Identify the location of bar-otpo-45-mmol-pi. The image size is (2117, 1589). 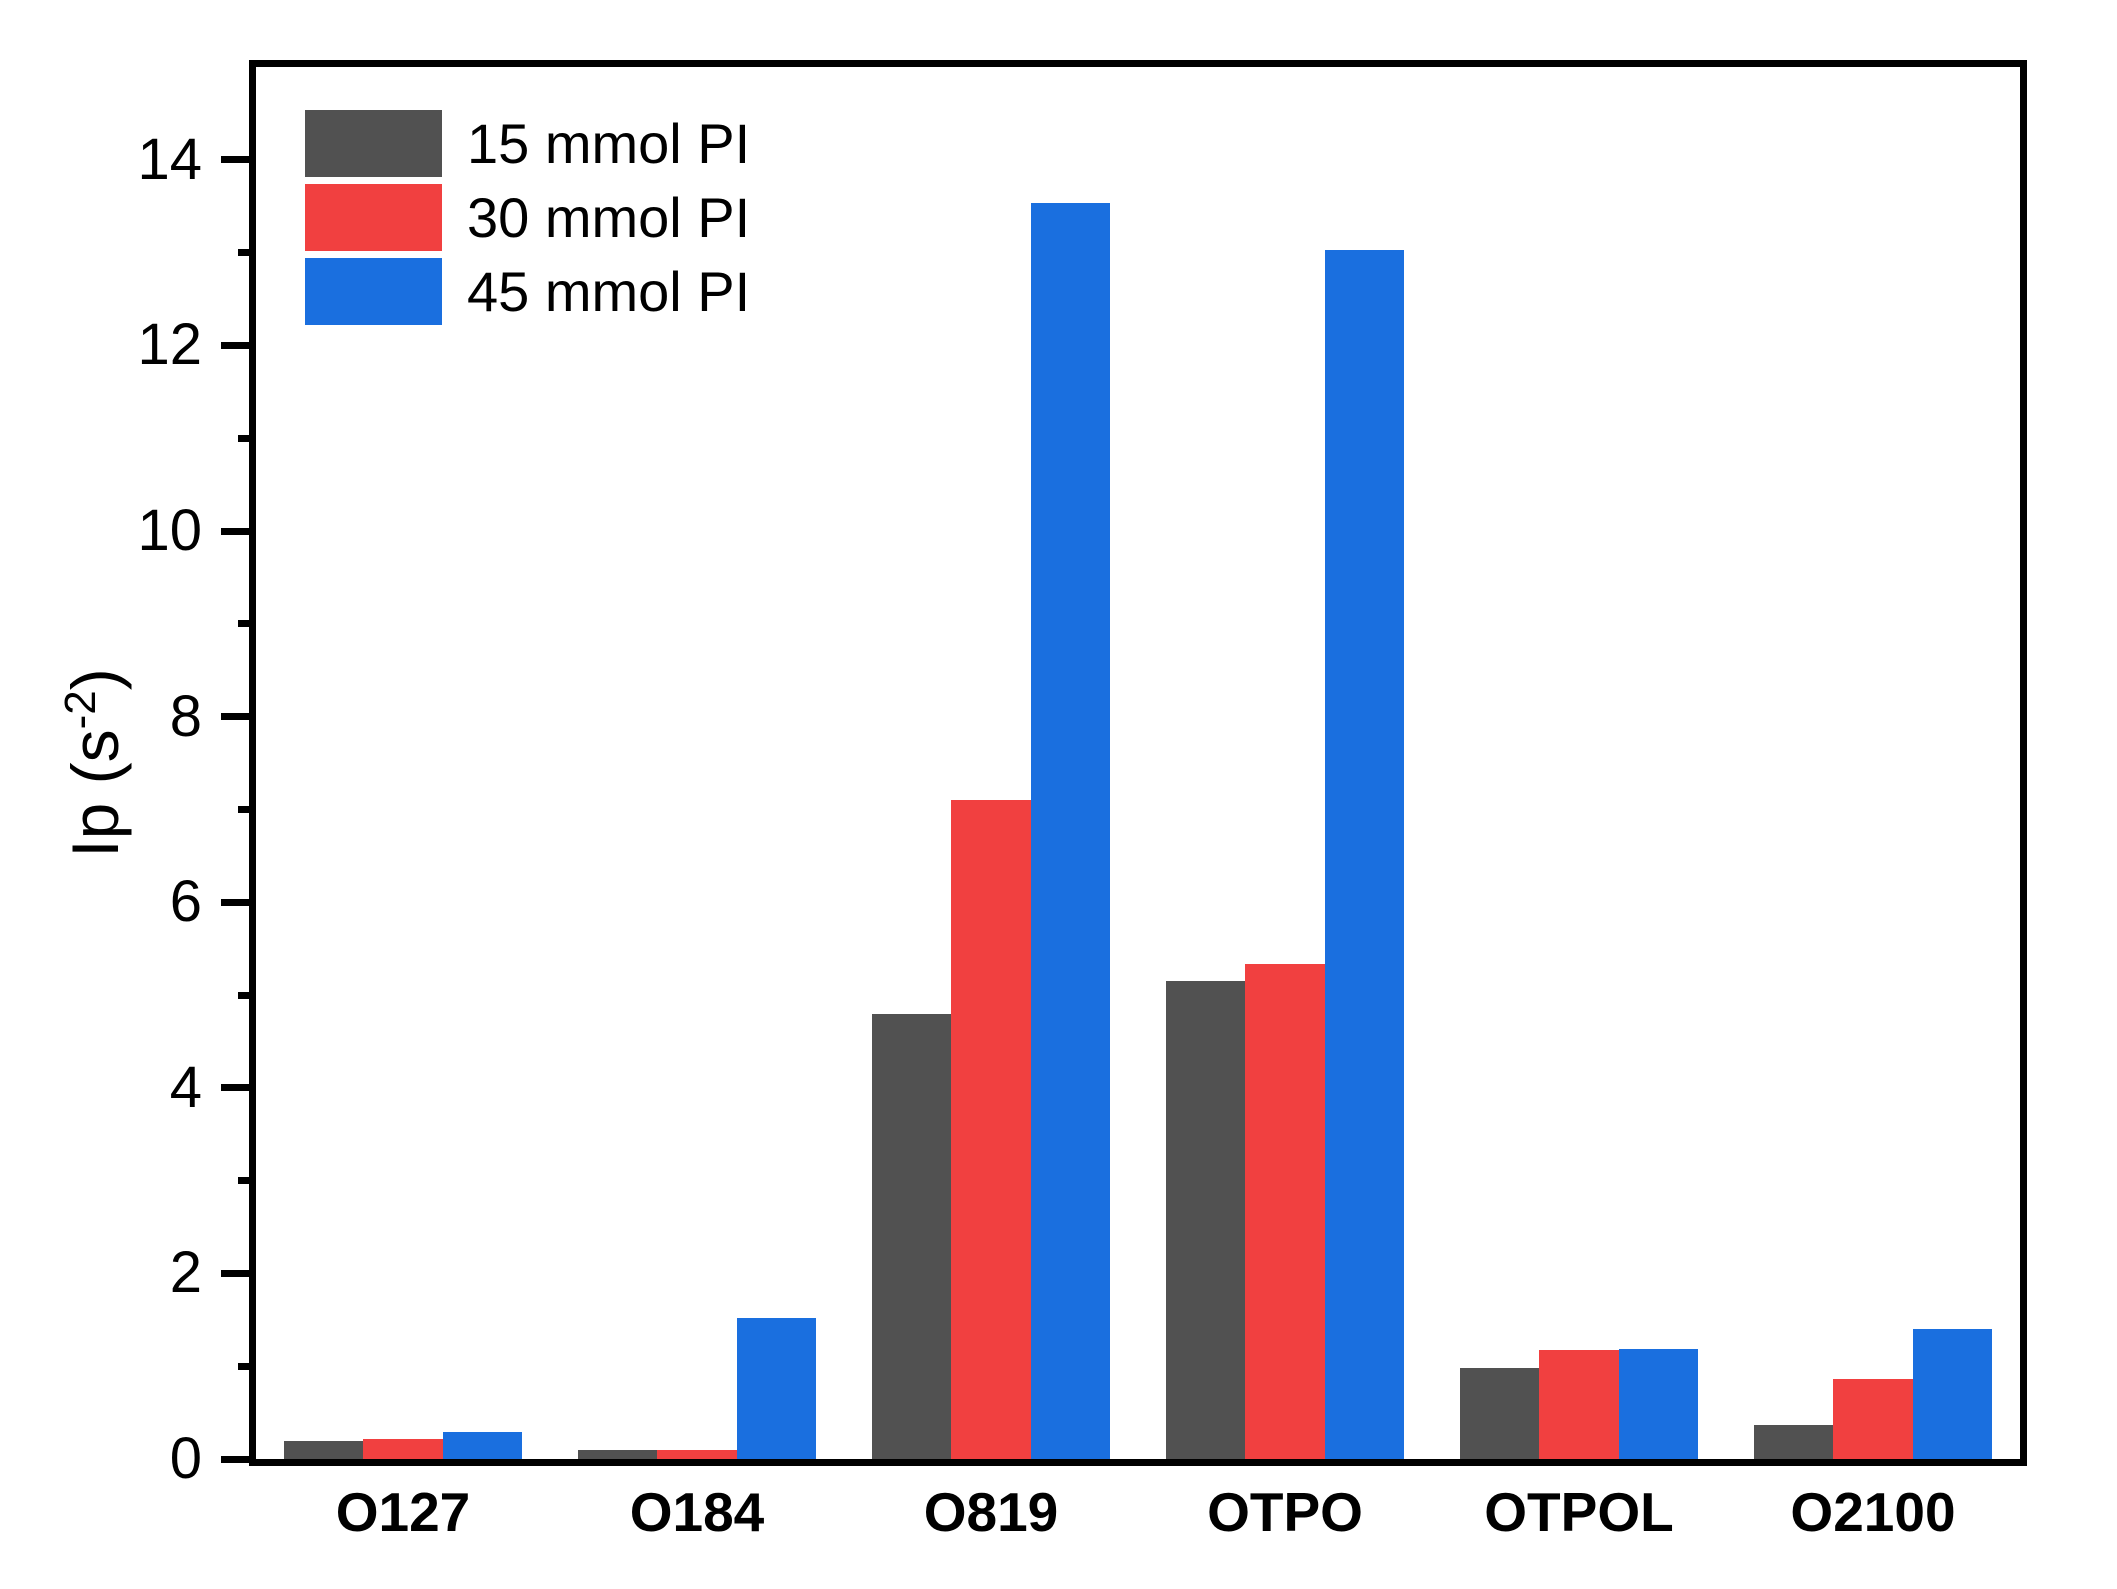
(1364, 854).